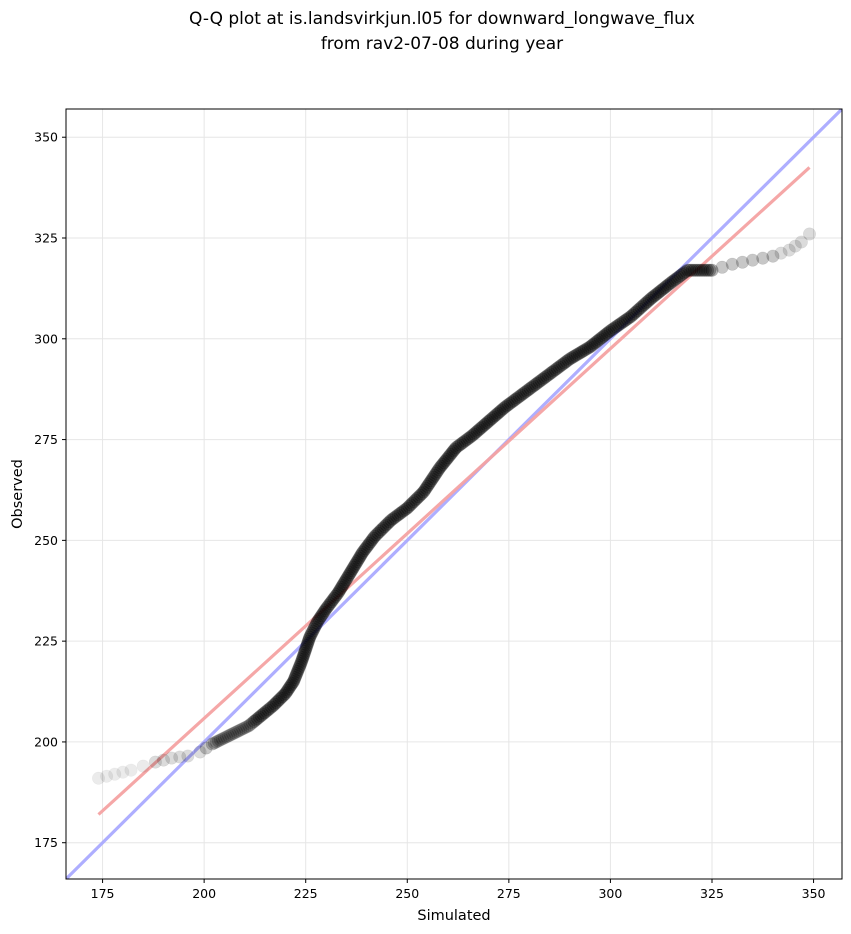  I want to click on x-tick-label: 175, so click(103, 893).